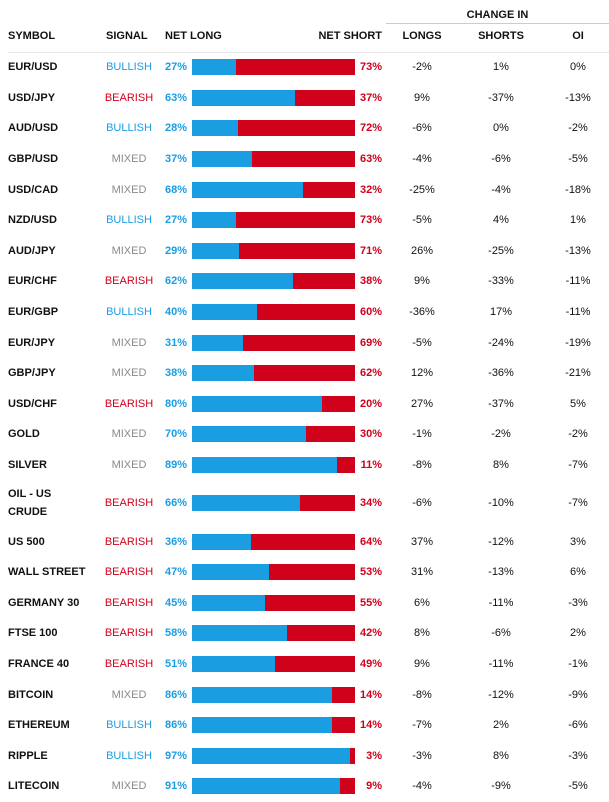 The image size is (609, 802). Describe the element at coordinates (26, 541) in the screenshot. I see `symbol-link: US 500` at that location.